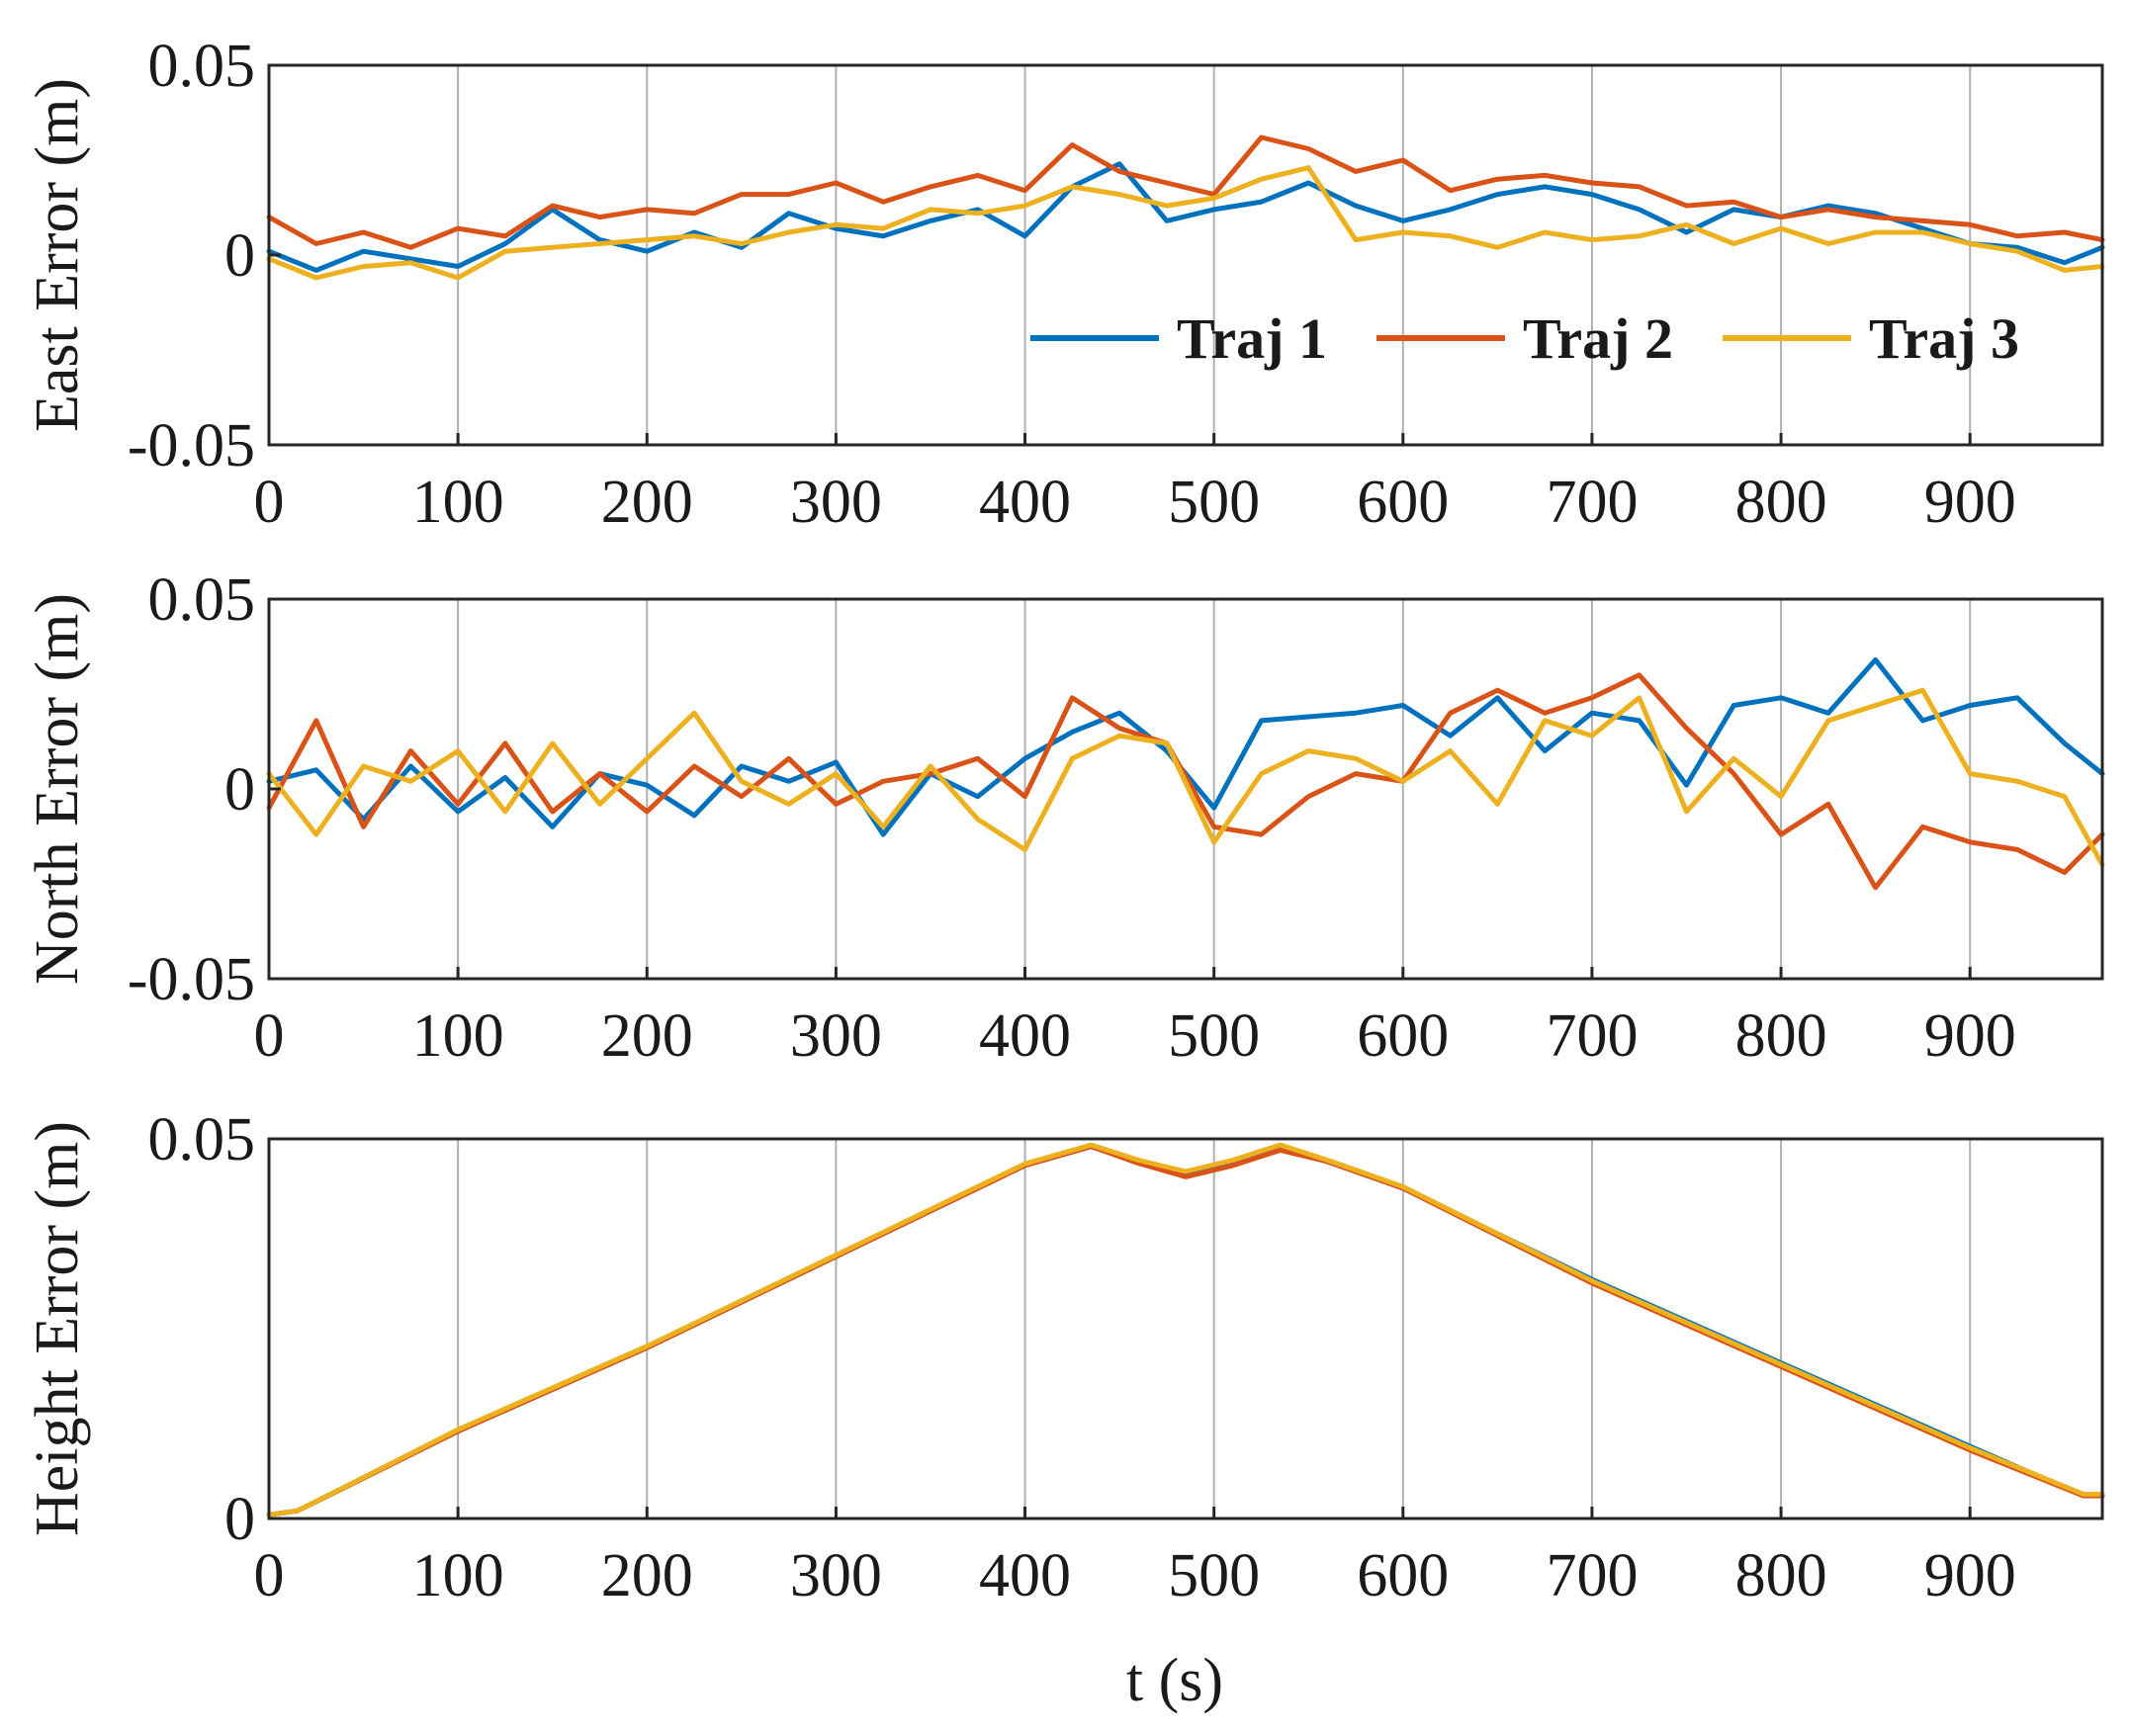 Image resolution: width=2130 pixels, height=1736 pixels. What do you see at coordinates (57, 789) in the screenshot?
I see `y-axis-label: North Error (m)` at bounding box center [57, 789].